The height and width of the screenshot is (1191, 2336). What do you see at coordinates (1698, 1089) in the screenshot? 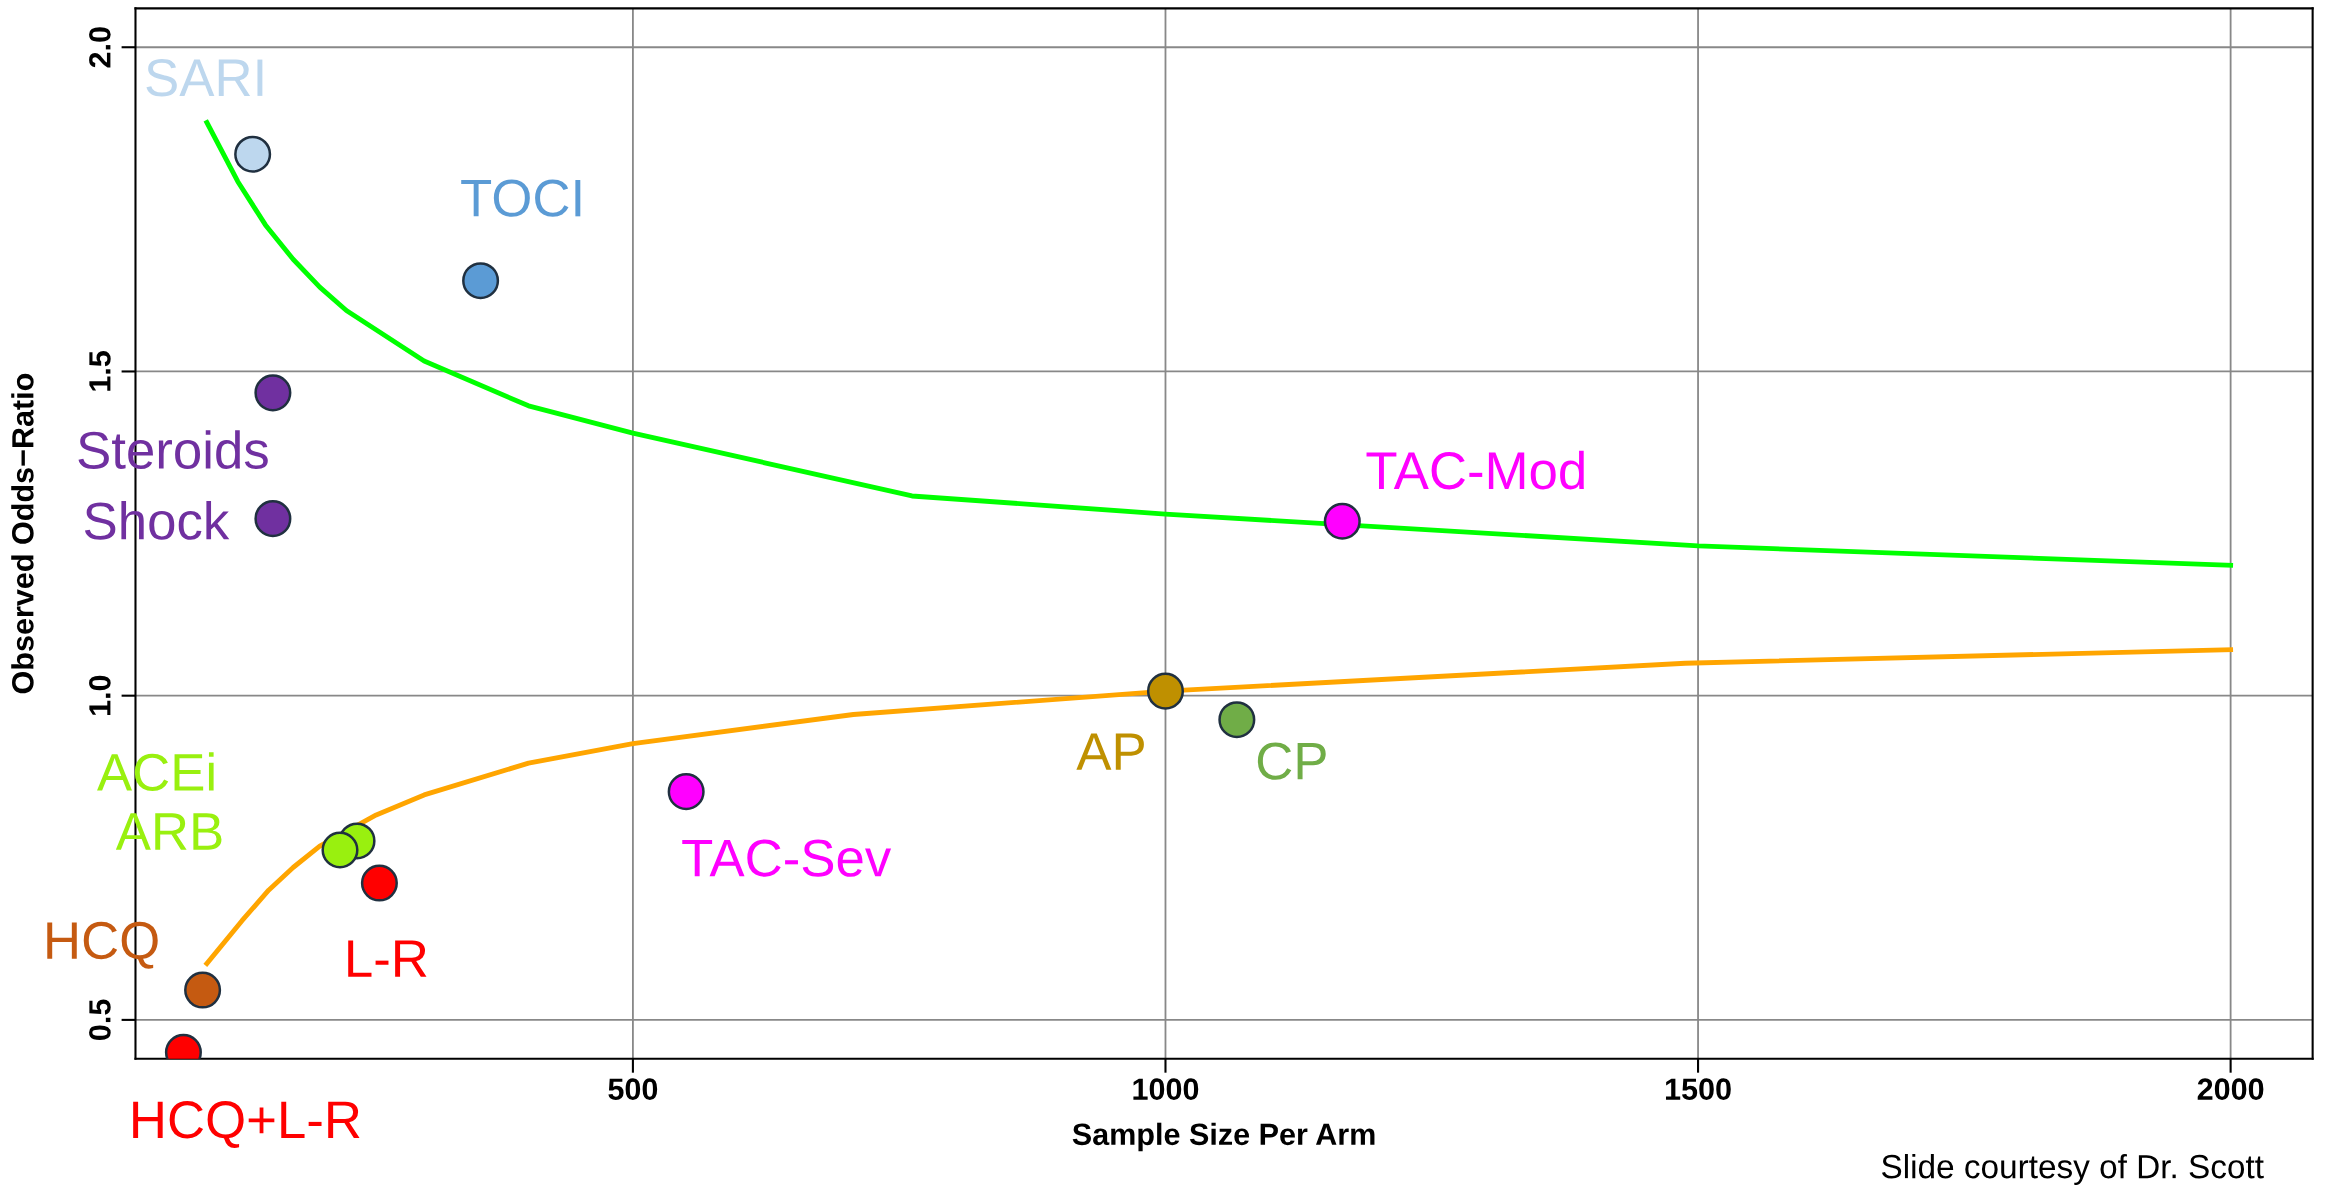
I see `x-tick-label: 1500` at bounding box center [1698, 1089].